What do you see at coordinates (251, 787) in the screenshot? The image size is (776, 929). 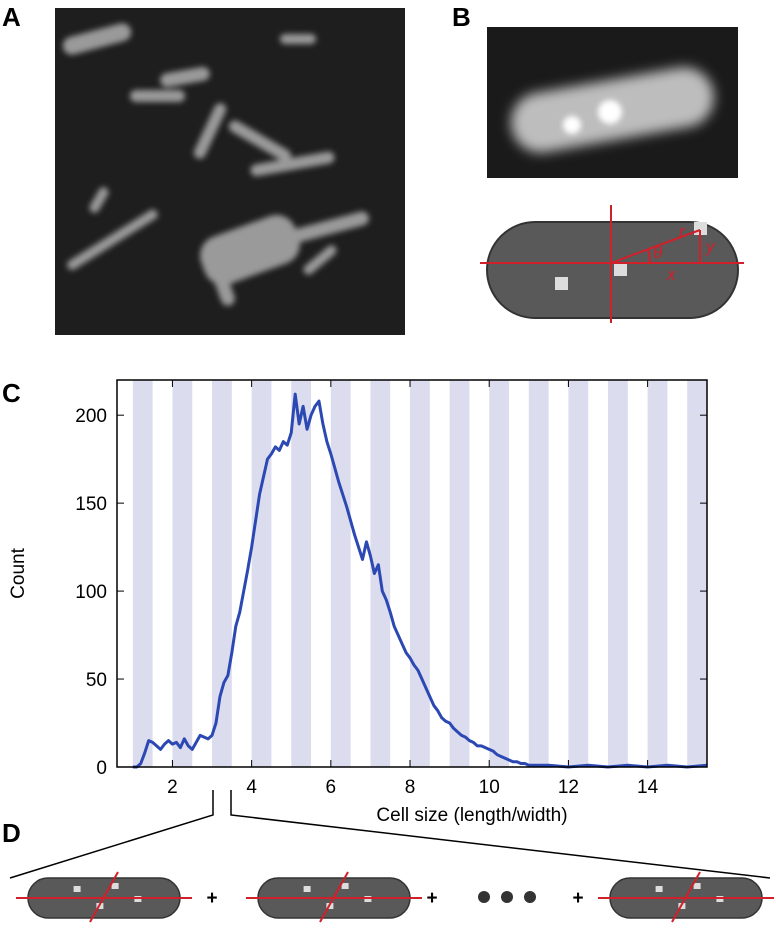 I see `x-tick-label: 4` at bounding box center [251, 787].